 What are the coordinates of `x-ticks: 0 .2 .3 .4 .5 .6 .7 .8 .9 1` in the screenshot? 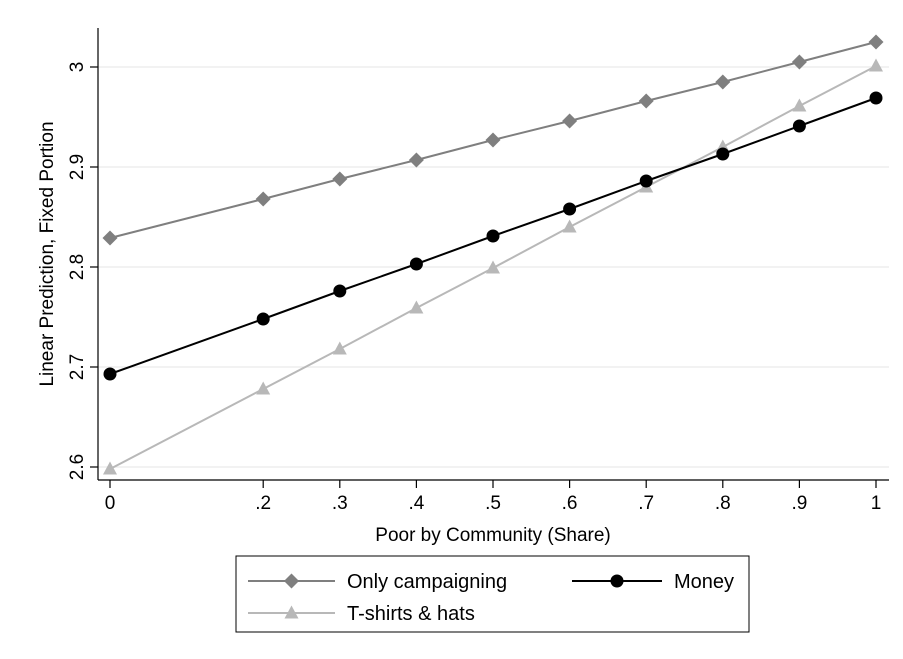 It's located at (493, 497).